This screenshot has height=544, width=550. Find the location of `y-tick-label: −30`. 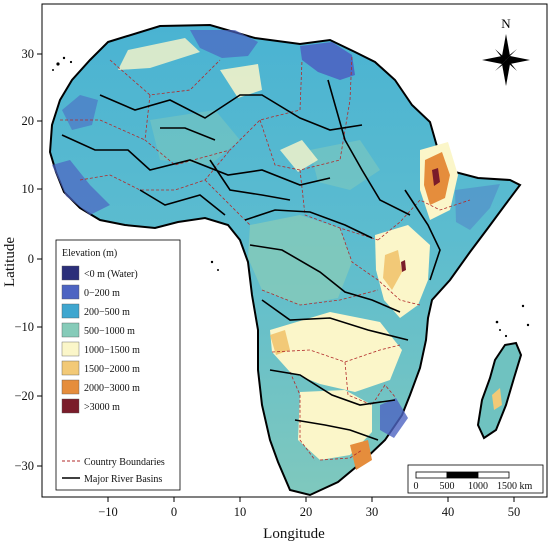

y-tick-label: −30 is located at coordinates (24, 466).